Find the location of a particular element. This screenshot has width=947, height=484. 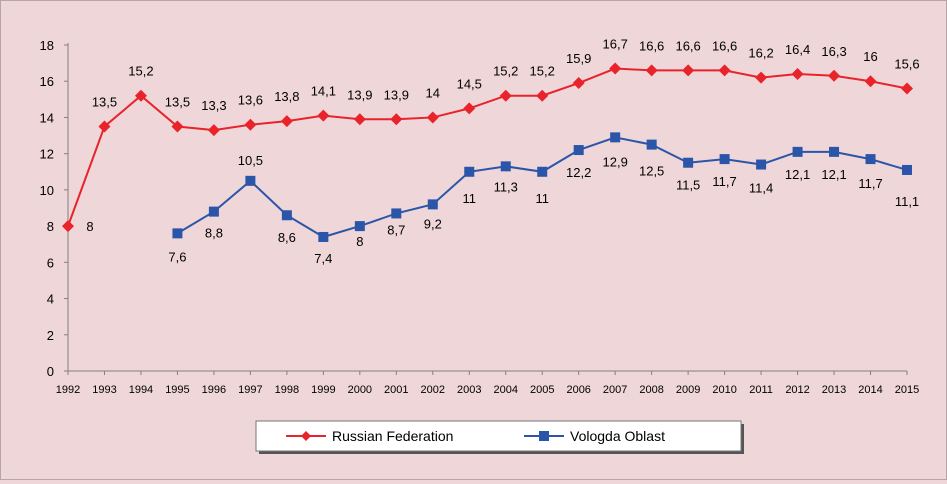

y-tick-label: 18 is located at coordinates (47, 45).